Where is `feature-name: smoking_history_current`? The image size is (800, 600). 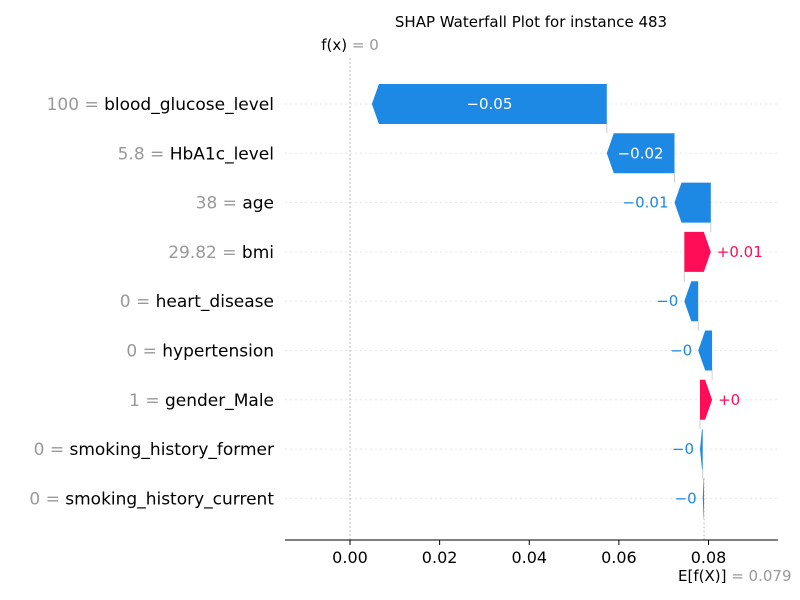
feature-name: smoking_history_current is located at coordinates (169, 499).